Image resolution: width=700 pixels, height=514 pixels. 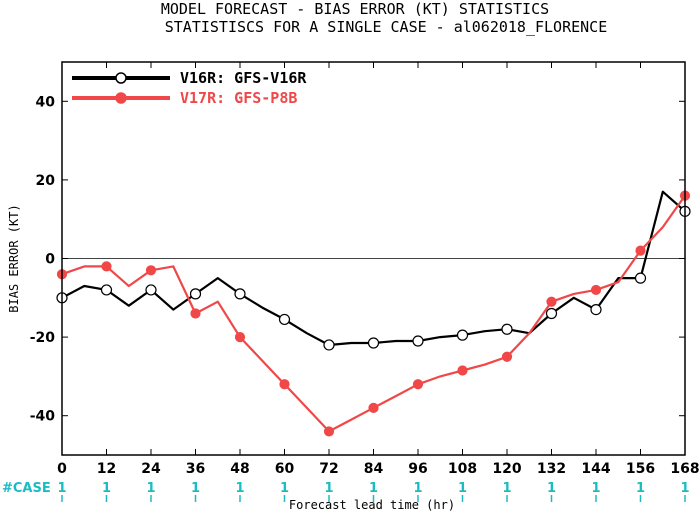 What do you see at coordinates (43, 338) in the screenshot?
I see `y-tick-label: -20` at bounding box center [43, 338].